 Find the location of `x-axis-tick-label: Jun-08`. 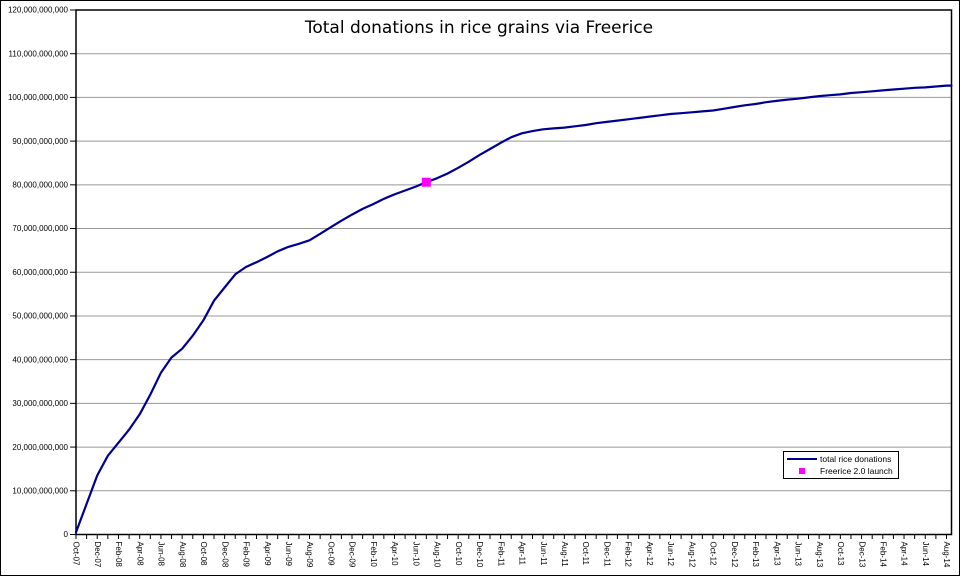

x-axis-tick-label: Jun-08 is located at coordinates (161, 554).